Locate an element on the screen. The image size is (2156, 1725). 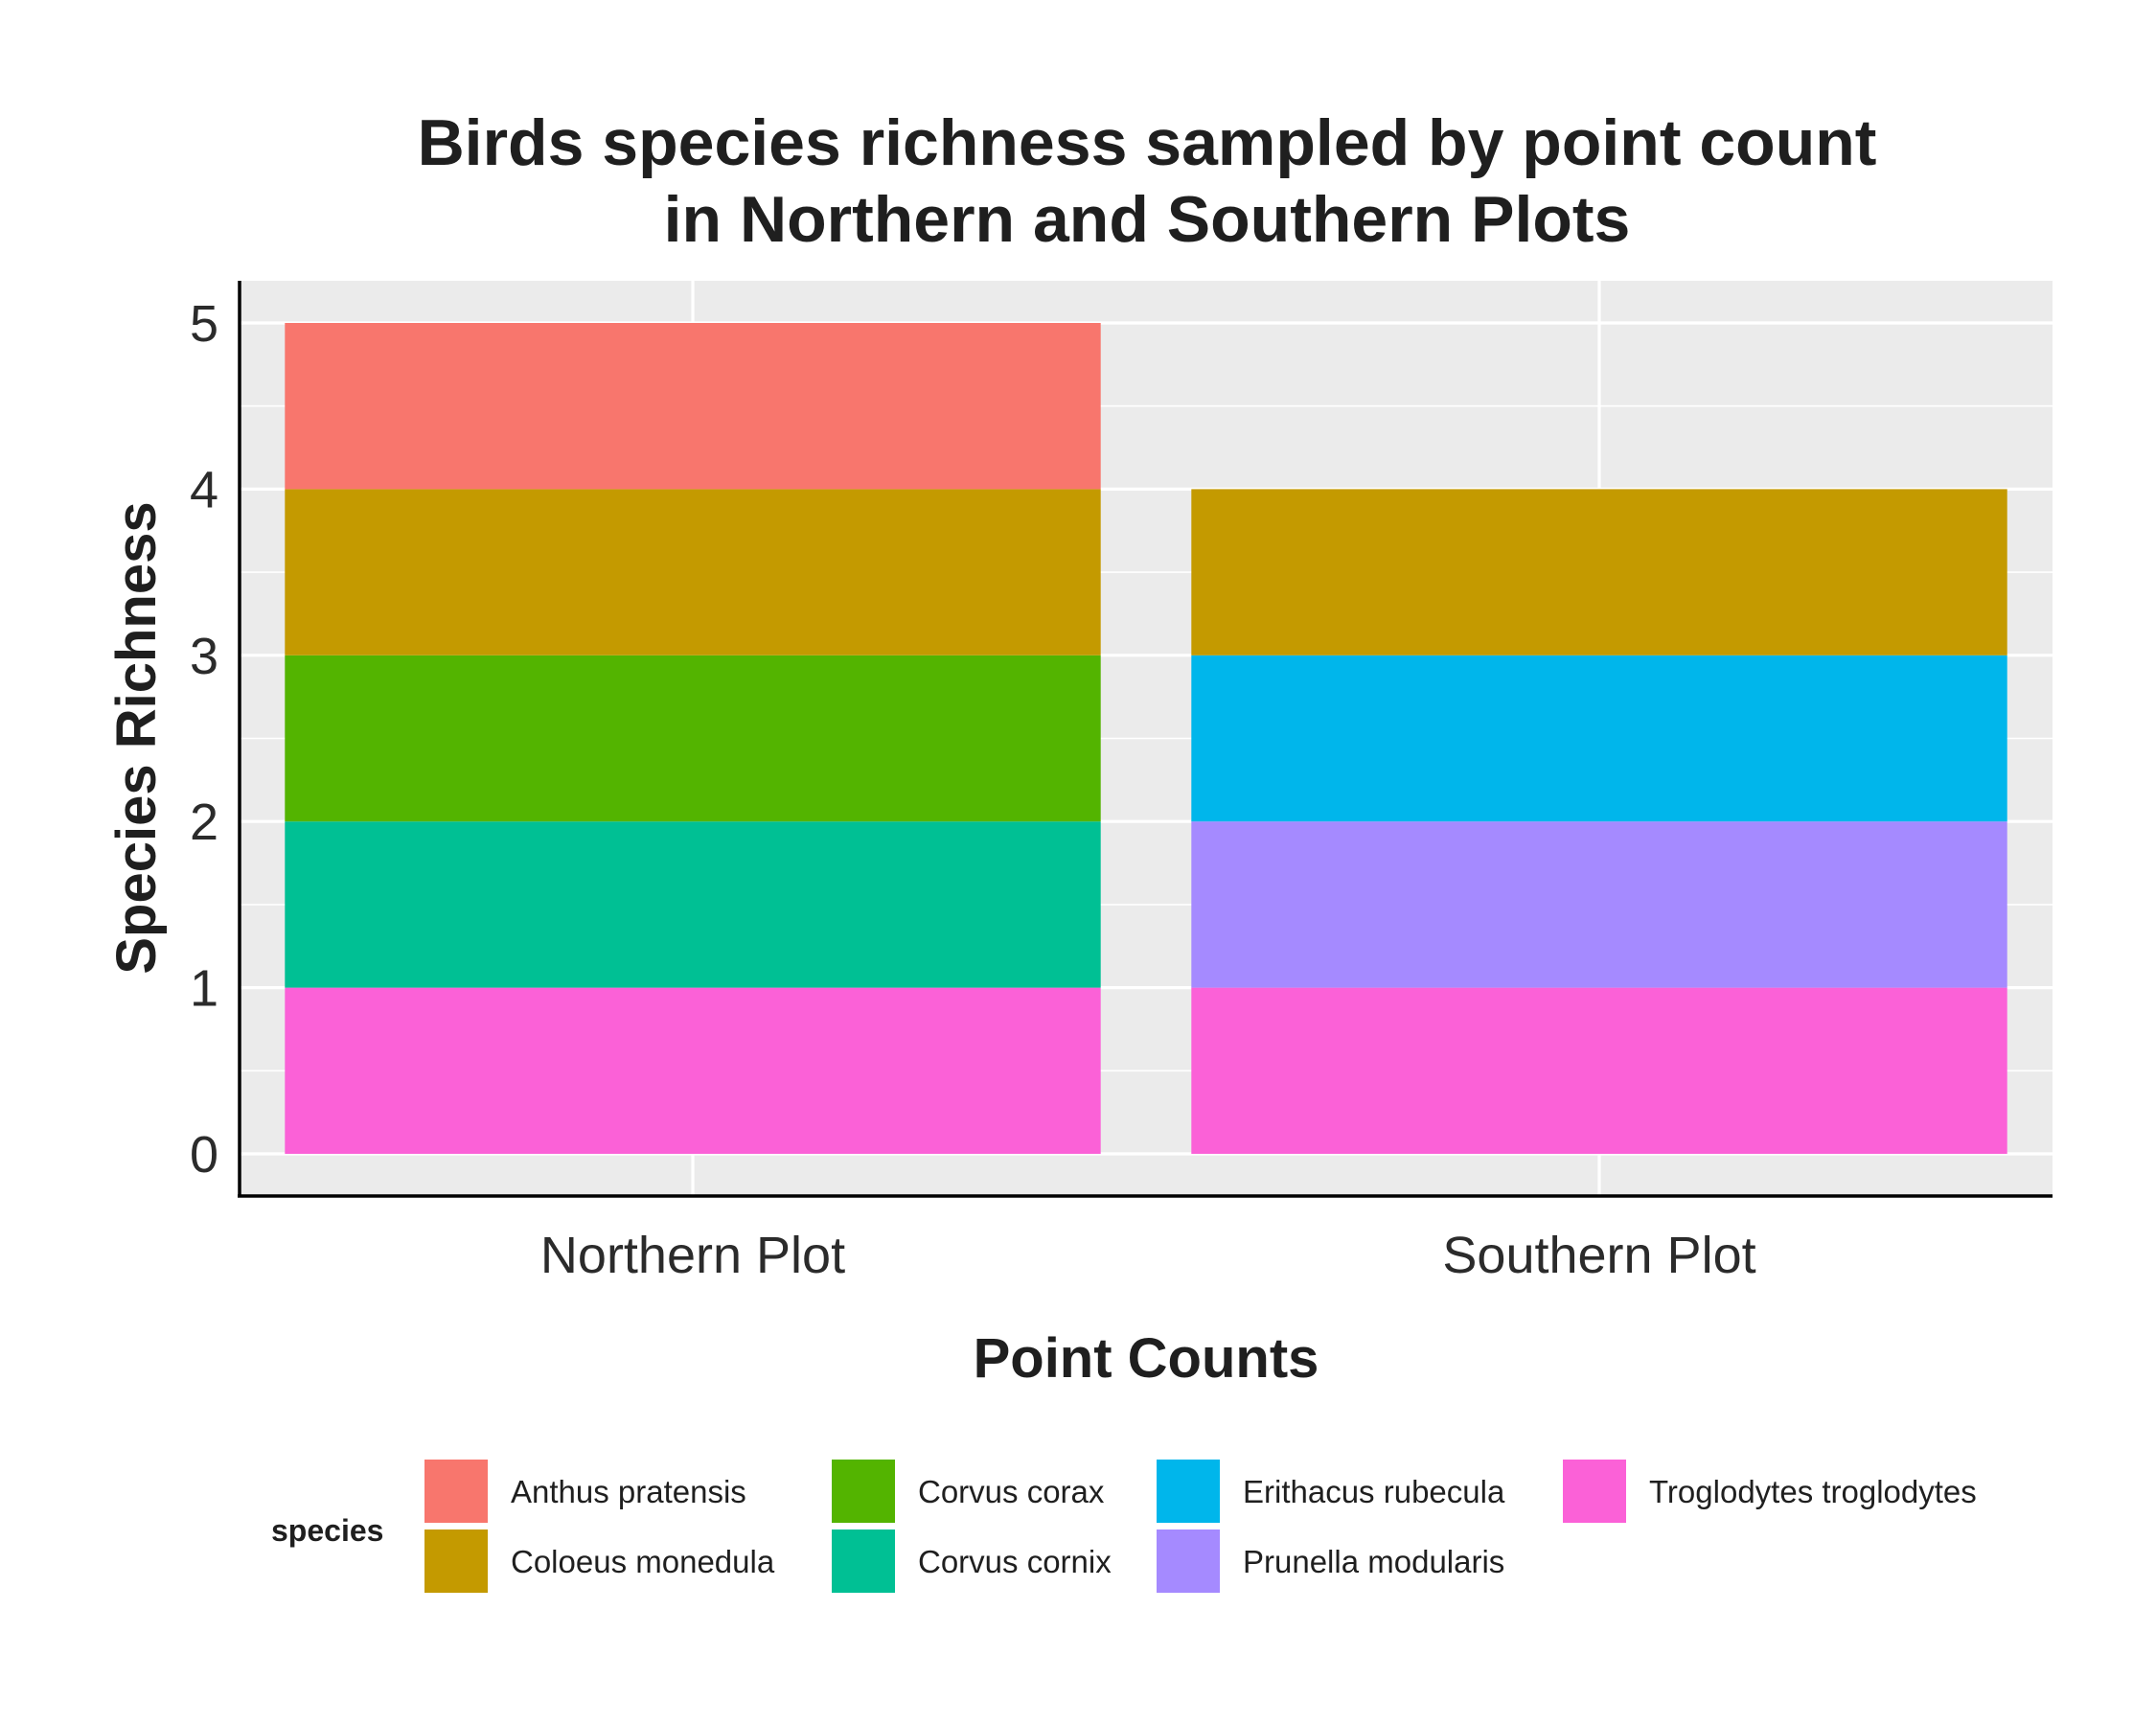
legend-label: Anthus pratensis is located at coordinates (628, 1491).